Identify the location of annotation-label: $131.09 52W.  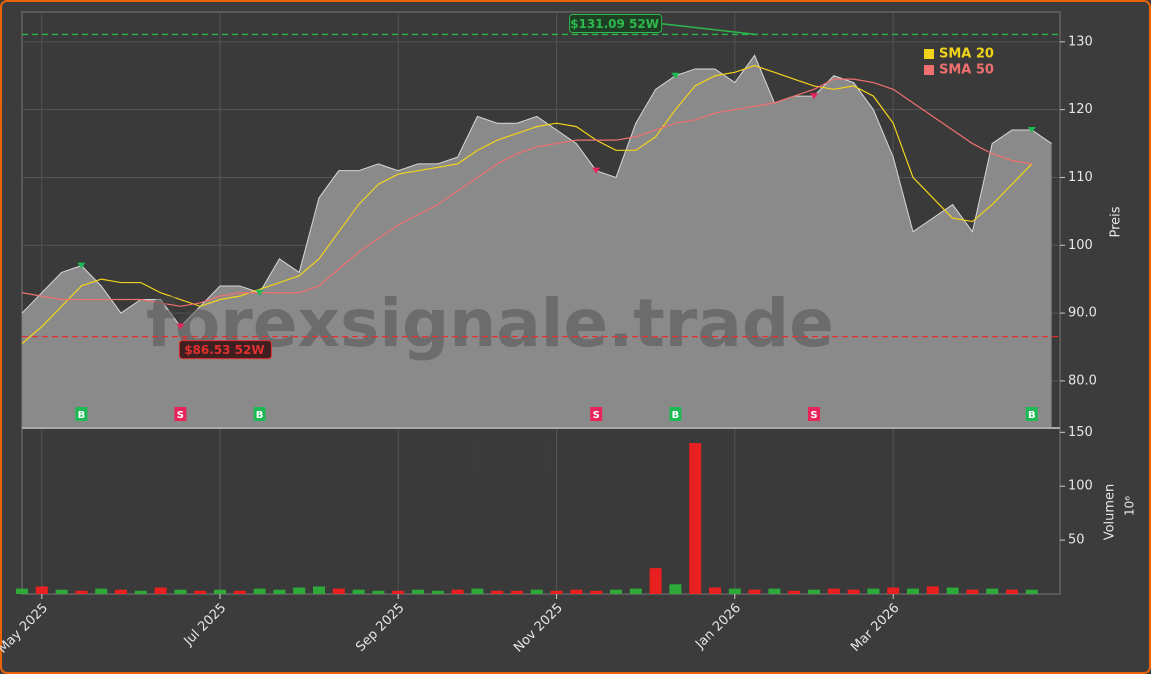
(614, 24).